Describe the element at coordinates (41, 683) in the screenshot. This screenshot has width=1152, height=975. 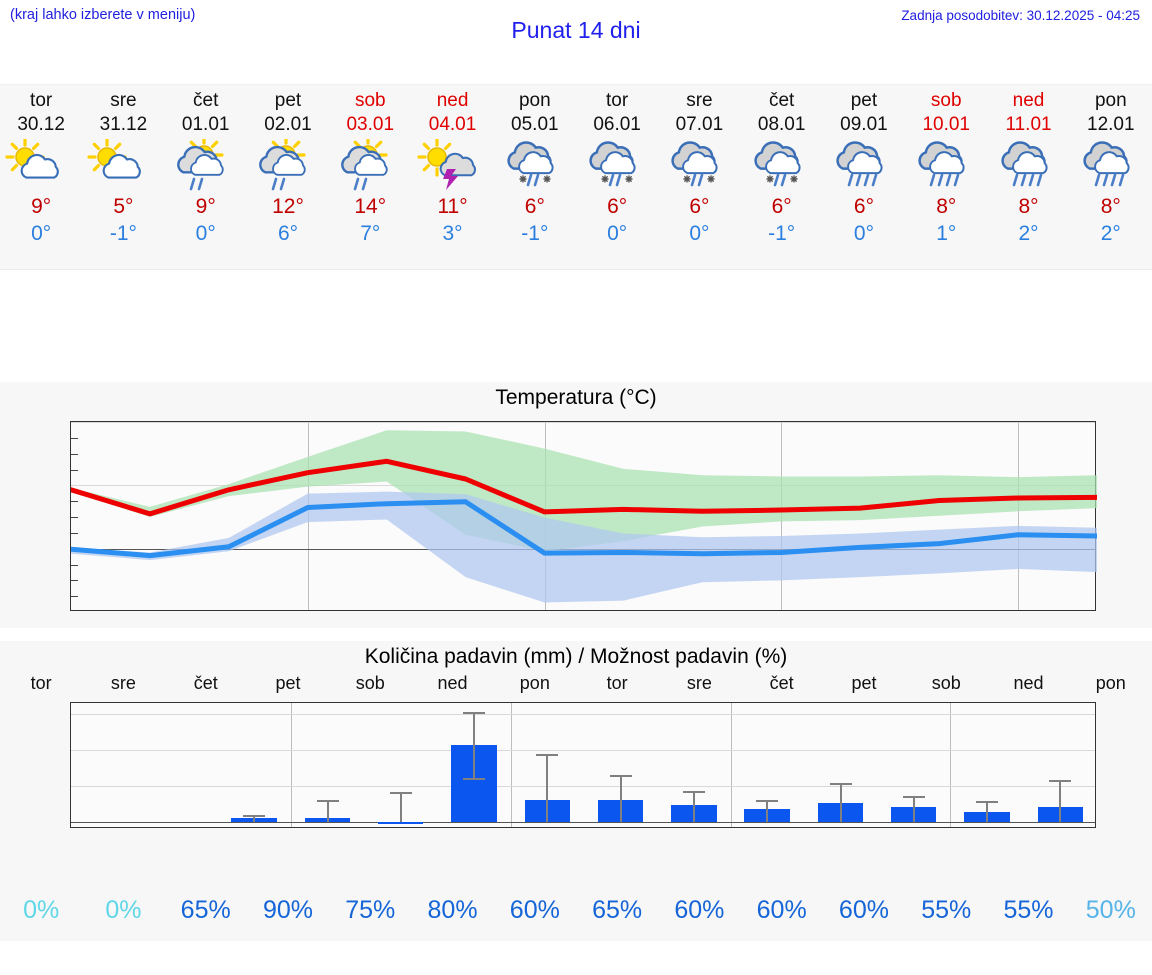
I see `precipitation-day-label: tor` at that location.